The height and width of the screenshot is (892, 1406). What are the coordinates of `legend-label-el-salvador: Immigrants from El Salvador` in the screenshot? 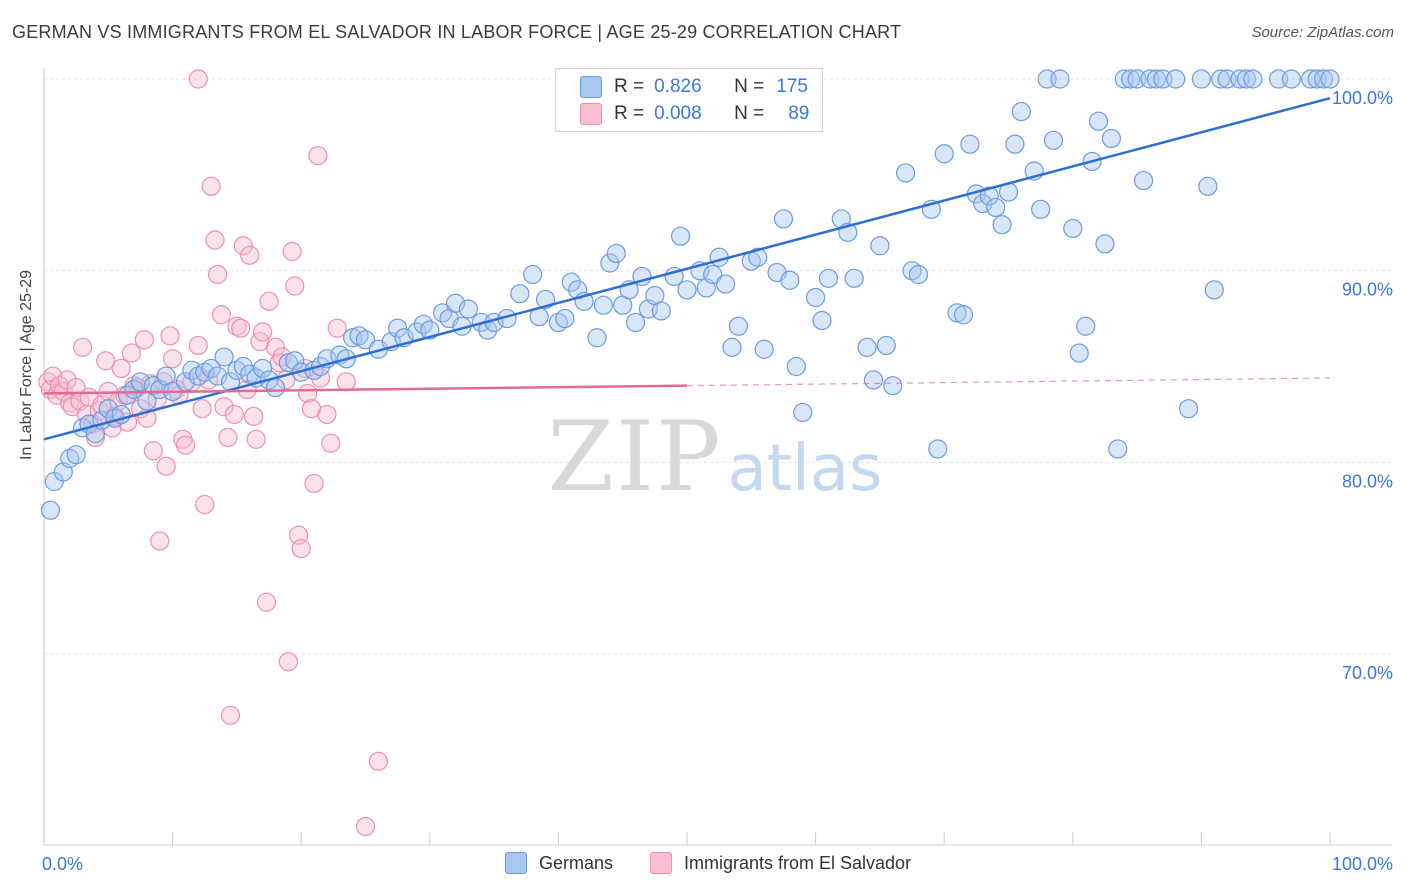 It's located at (798, 862).